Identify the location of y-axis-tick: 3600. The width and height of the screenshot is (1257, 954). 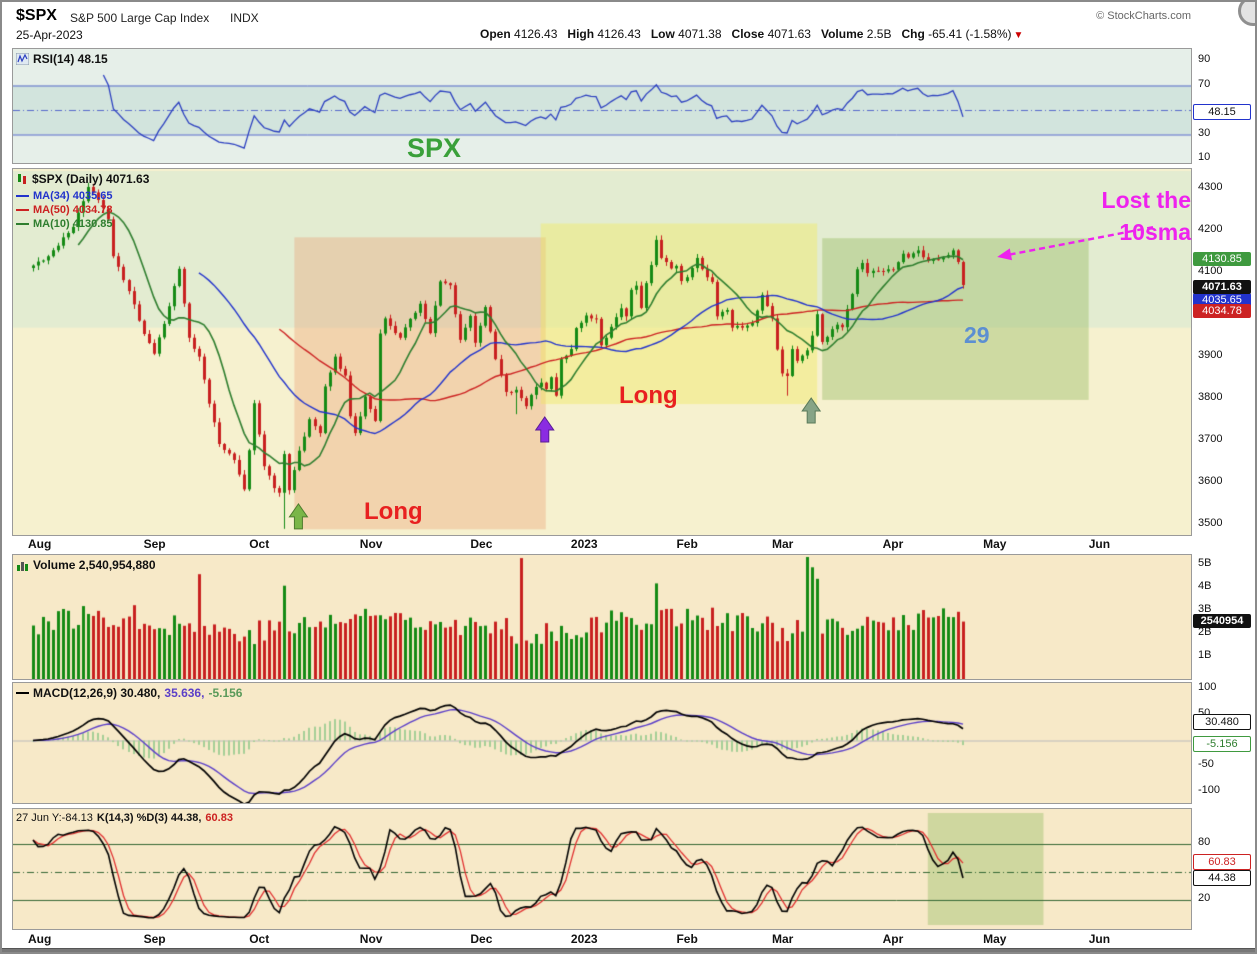
(1210, 481).